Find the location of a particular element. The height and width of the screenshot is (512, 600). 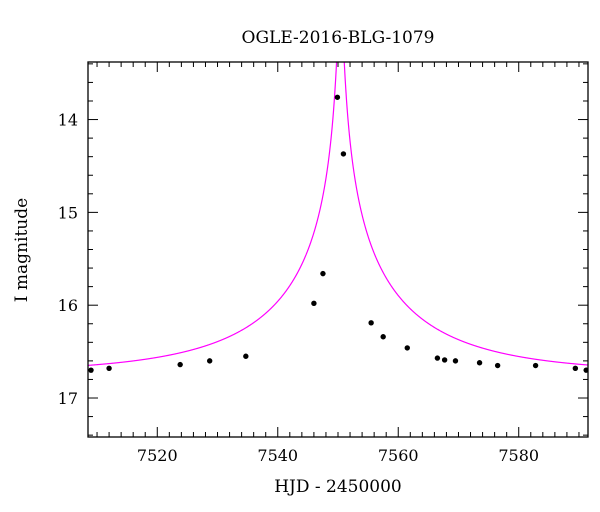

y-tick-label: 16 is located at coordinates (68, 305).